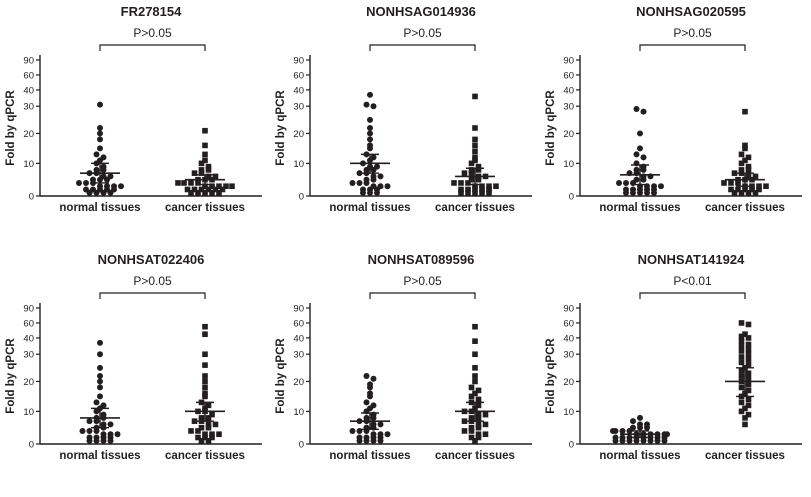  Describe the element at coordinates (475, 456) in the screenshot. I see `x-category-label: cancer tissues` at that location.